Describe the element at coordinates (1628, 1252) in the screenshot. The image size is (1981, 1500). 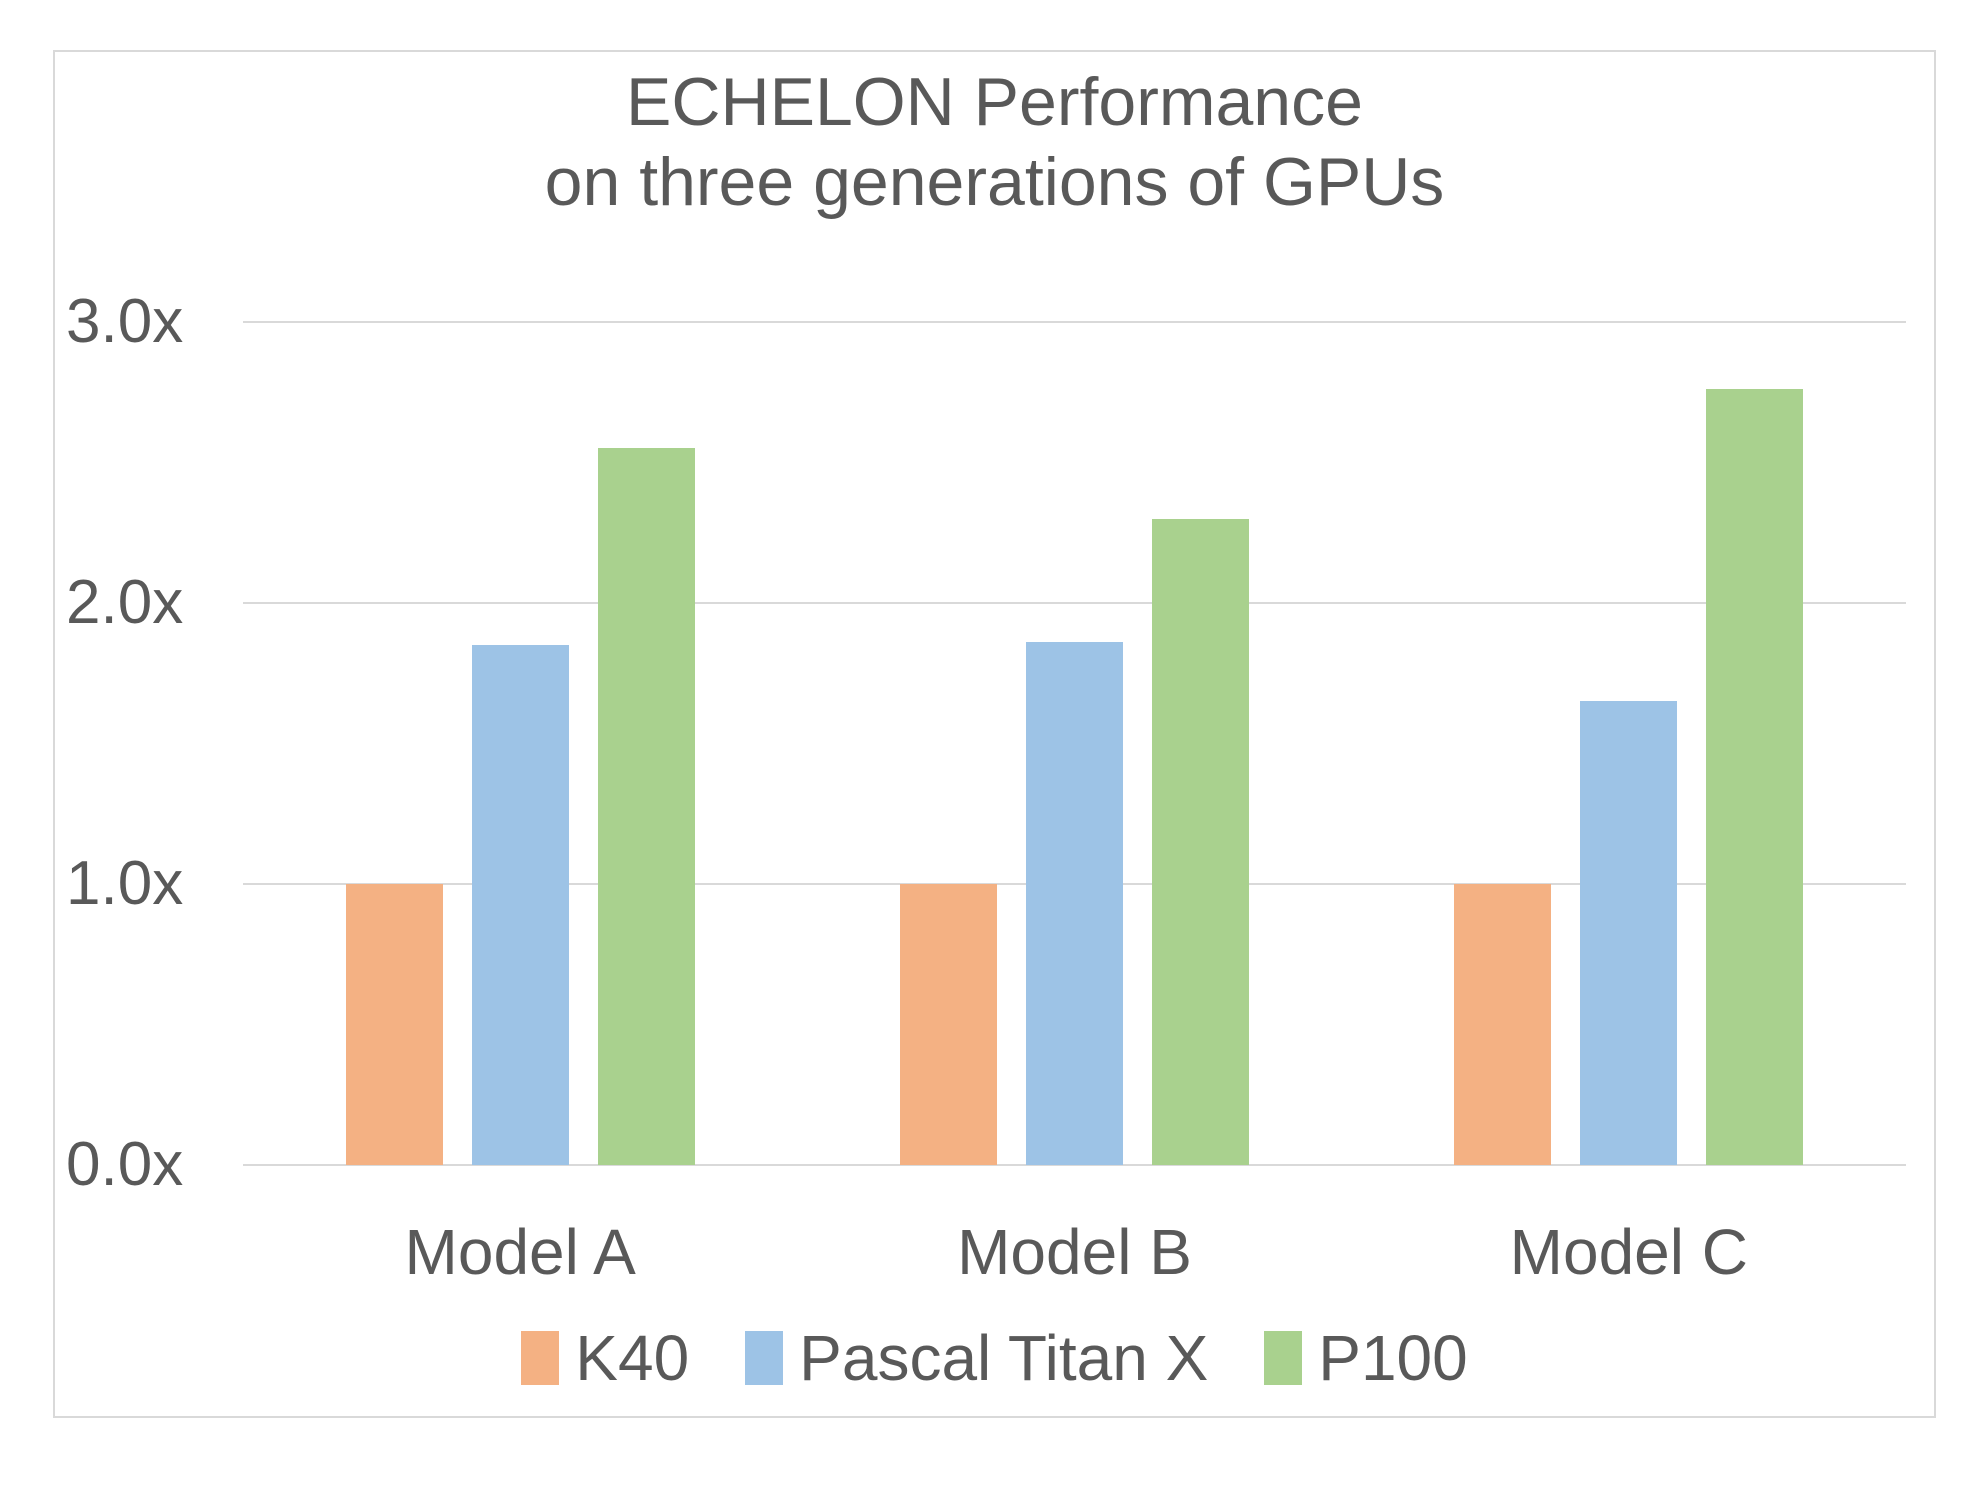
I see `x-axis-label-model-c: Model C` at that location.